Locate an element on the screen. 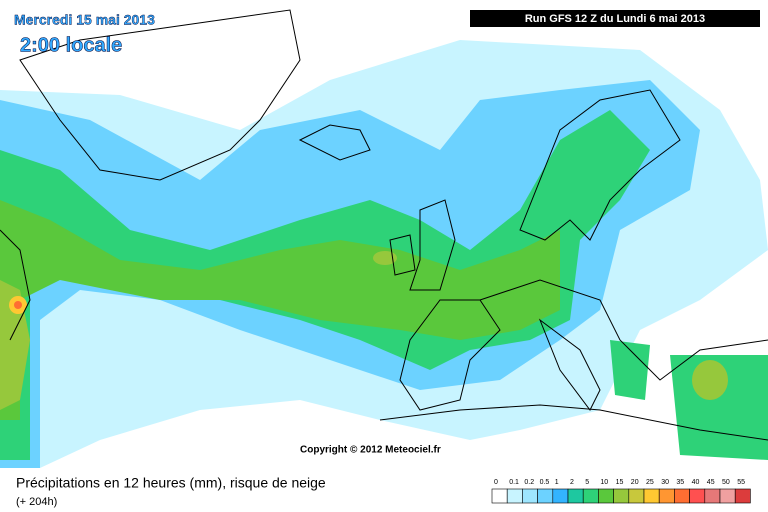  legend-label: 1 is located at coordinates (557, 482).